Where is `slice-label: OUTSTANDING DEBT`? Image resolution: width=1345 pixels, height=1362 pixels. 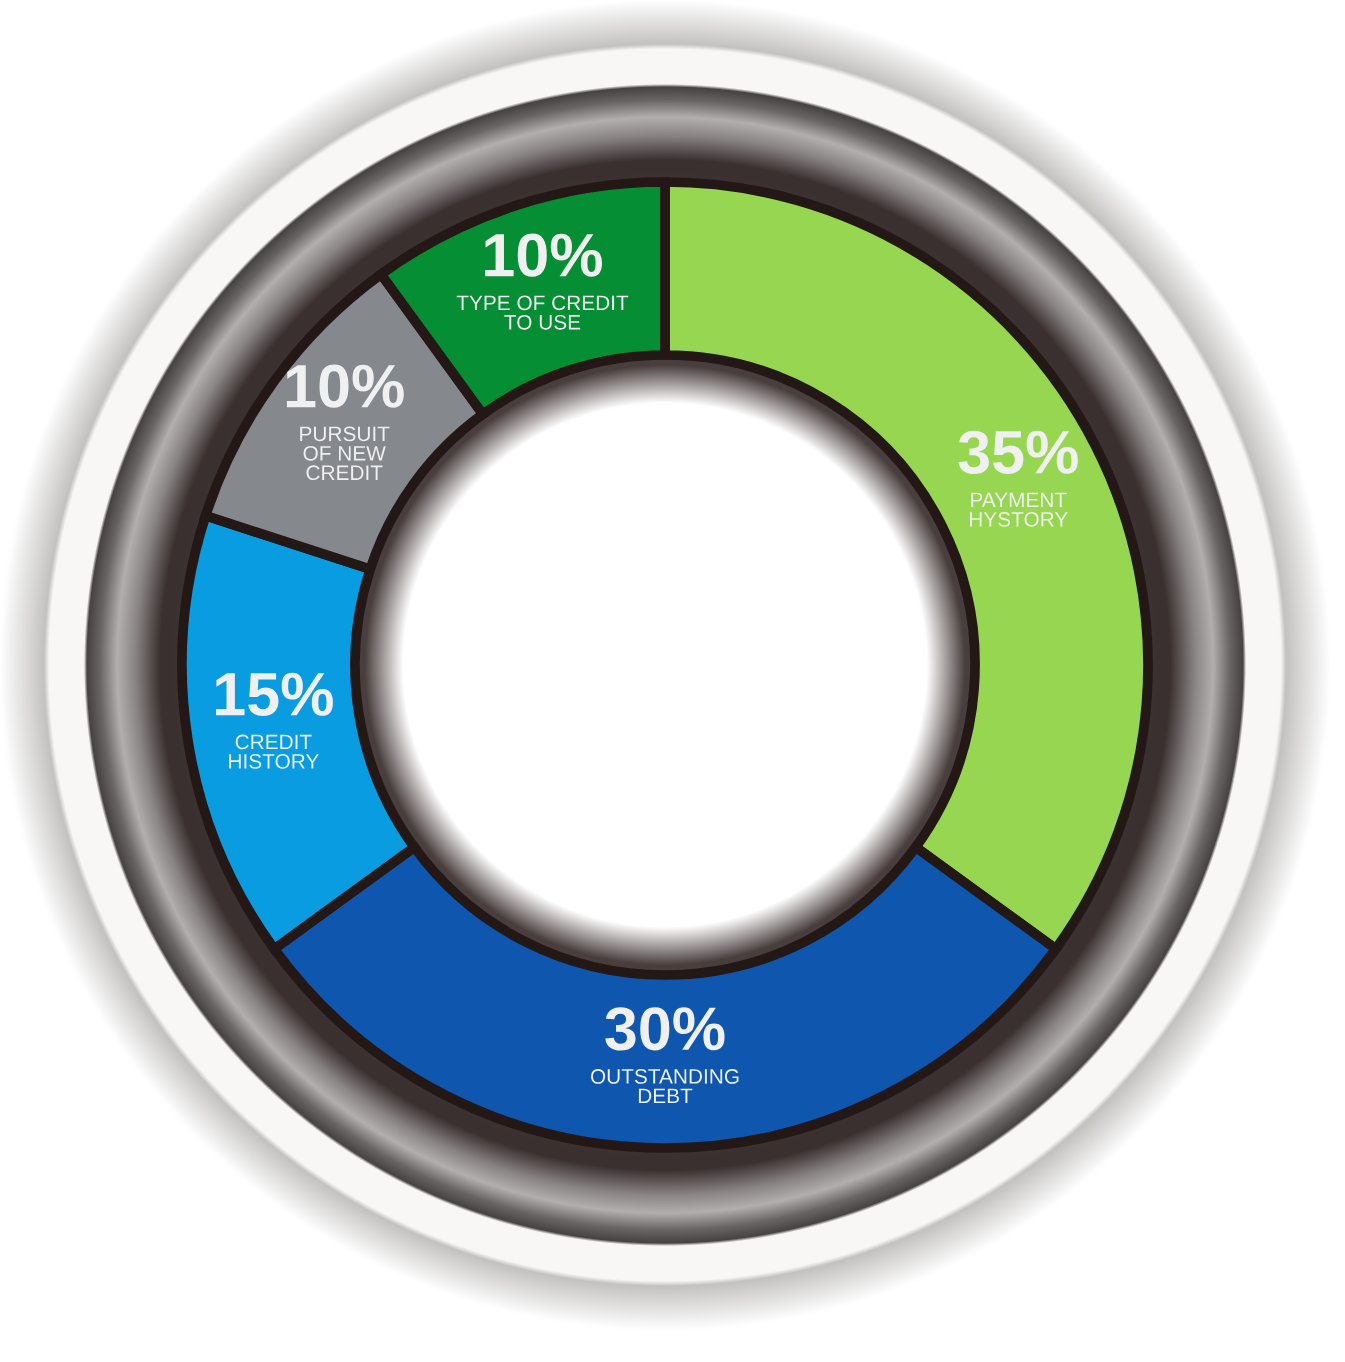 slice-label: OUTSTANDING DEBT is located at coordinates (664, 1086).